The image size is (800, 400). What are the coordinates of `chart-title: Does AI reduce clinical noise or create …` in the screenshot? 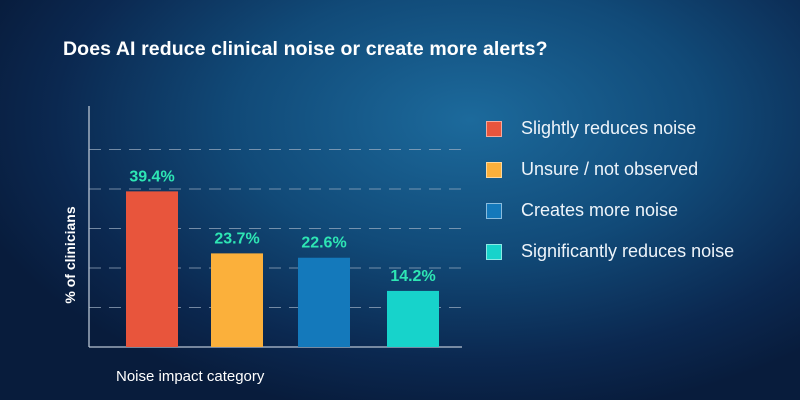 It's located at (305, 49).